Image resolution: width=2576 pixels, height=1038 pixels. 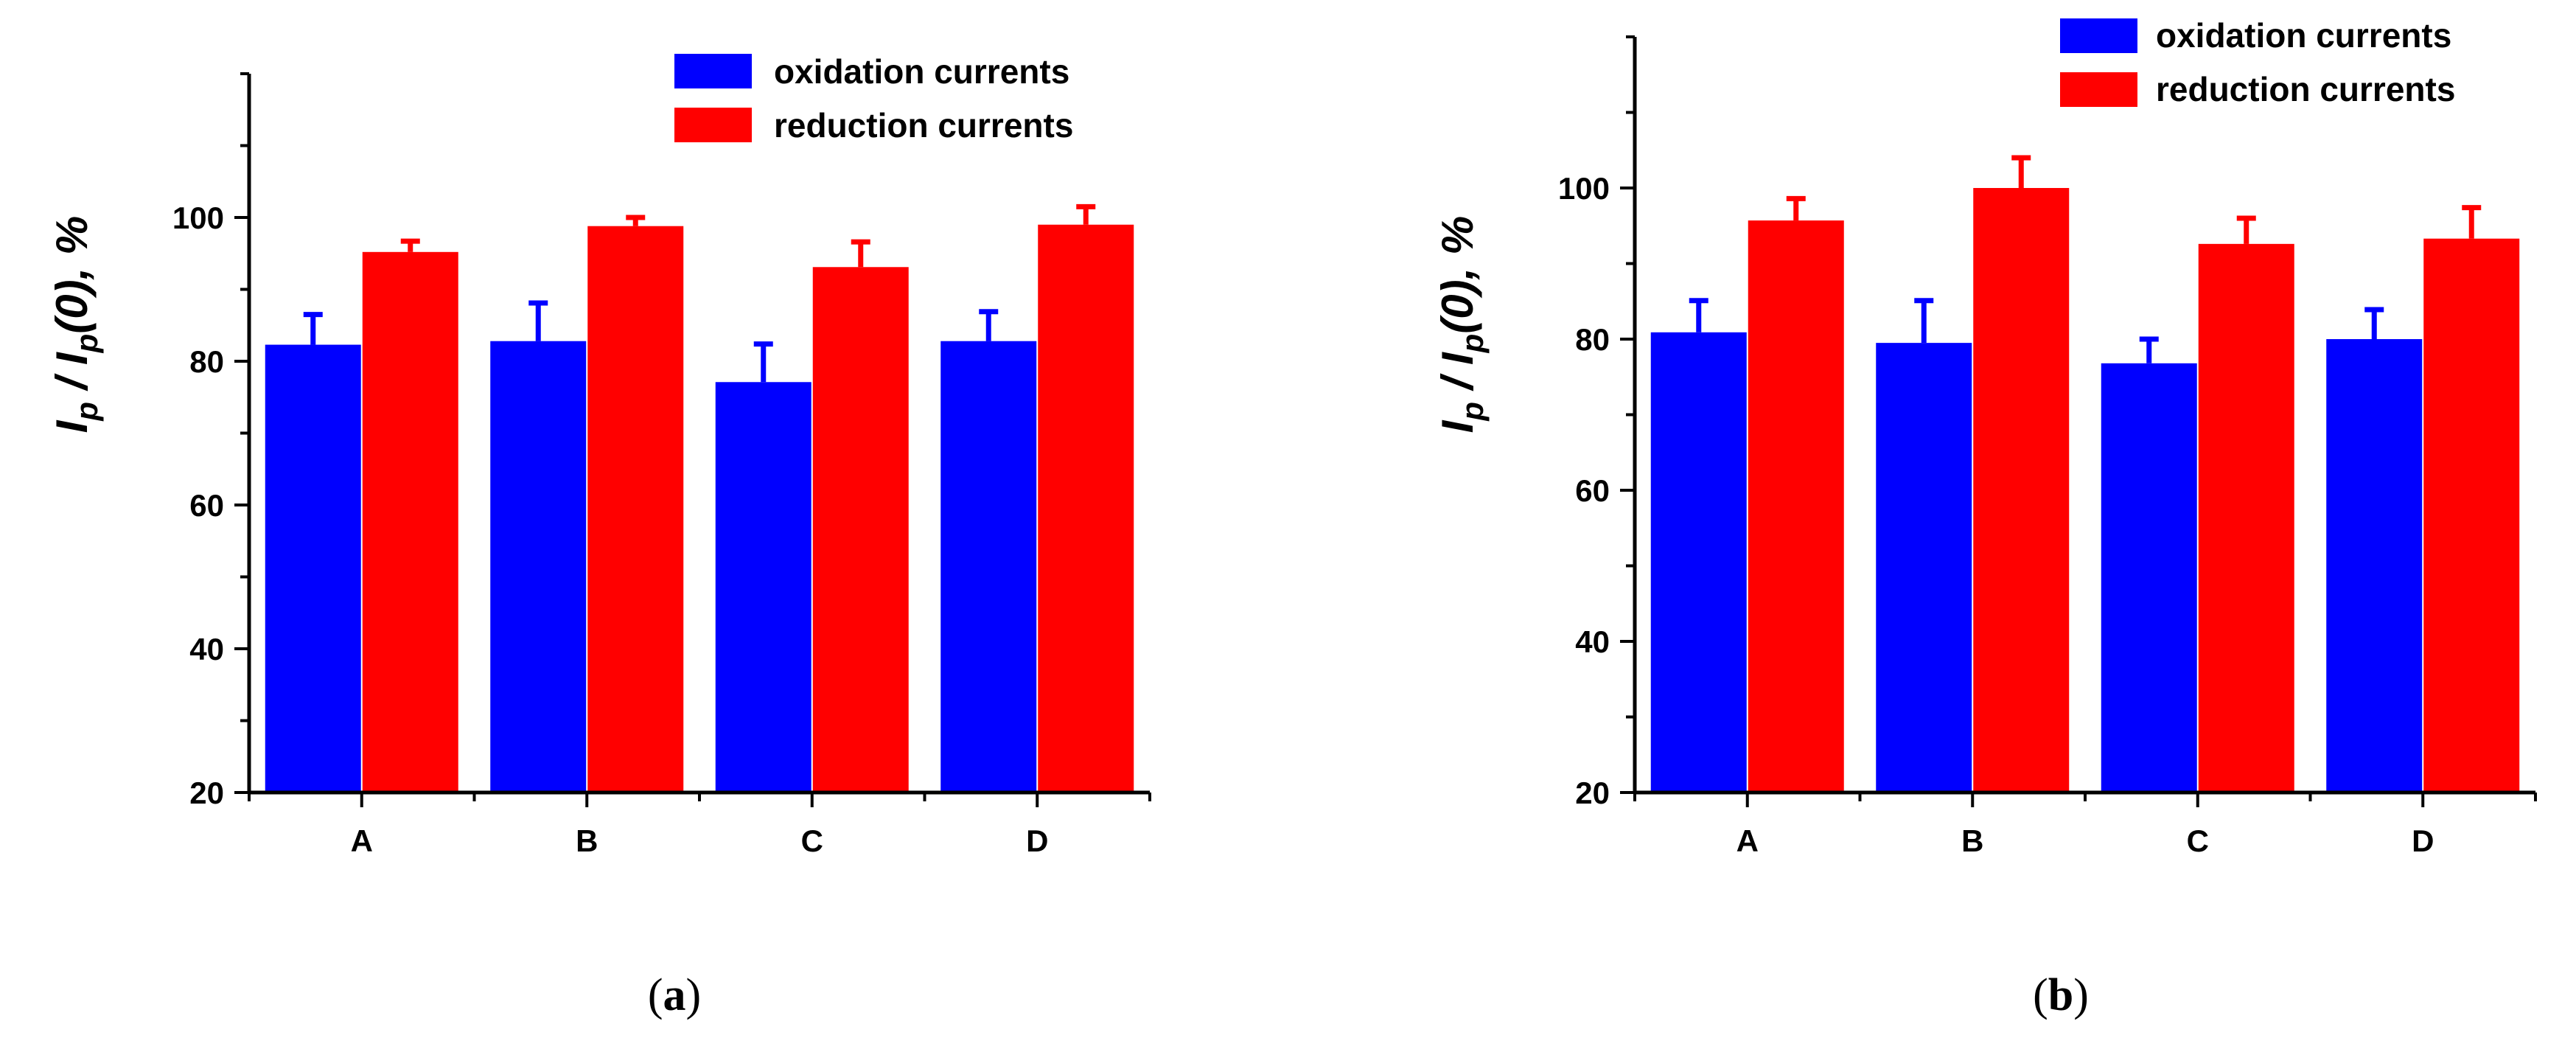 What do you see at coordinates (674, 995) in the screenshot?
I see `panel-caption-a: (a)` at bounding box center [674, 995].